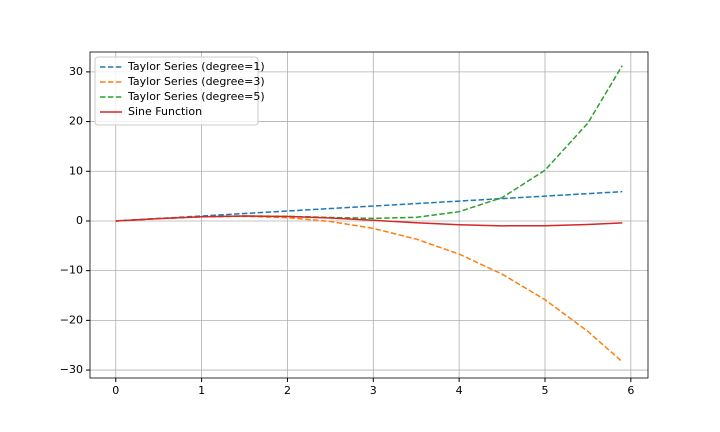  Describe the element at coordinates (165, 111) in the screenshot. I see `legend-label: Sine Function` at that location.